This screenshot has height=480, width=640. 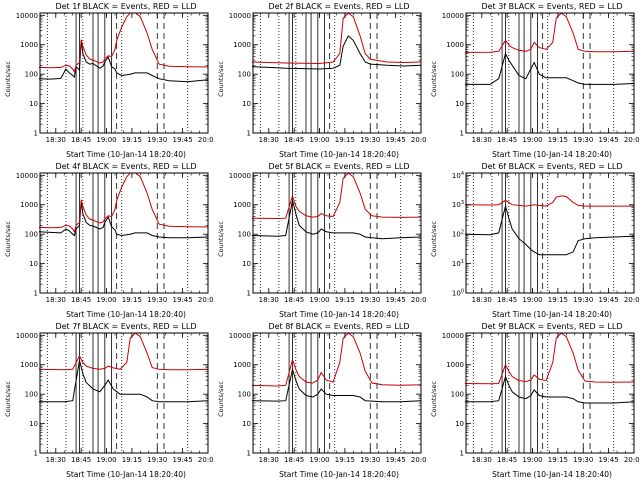 I want to click on chart-title: Det 3f BLACK = Events, RED = LLD, so click(x=552, y=6).